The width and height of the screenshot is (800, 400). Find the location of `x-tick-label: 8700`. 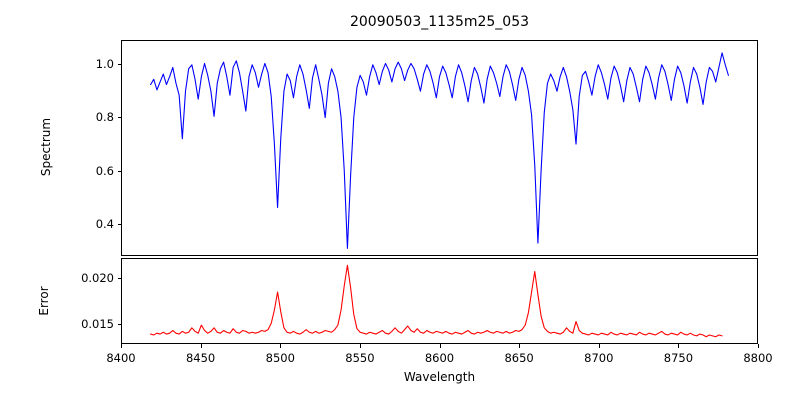

x-tick-label: 8700 is located at coordinates (599, 358).